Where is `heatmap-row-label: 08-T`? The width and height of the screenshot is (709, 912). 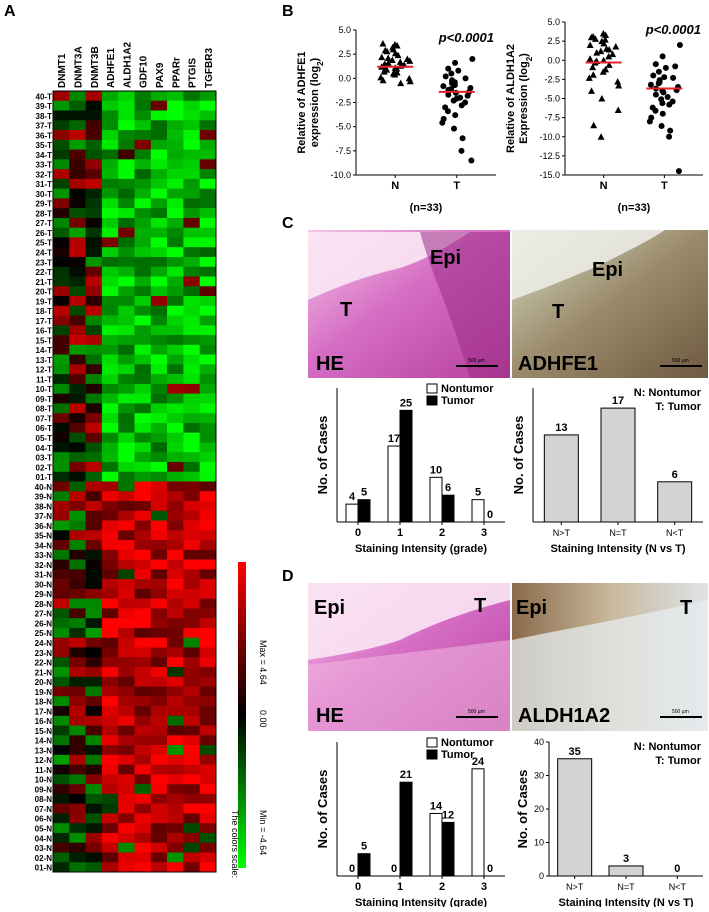 heatmap-row-label: 08-T is located at coordinates (44, 409).